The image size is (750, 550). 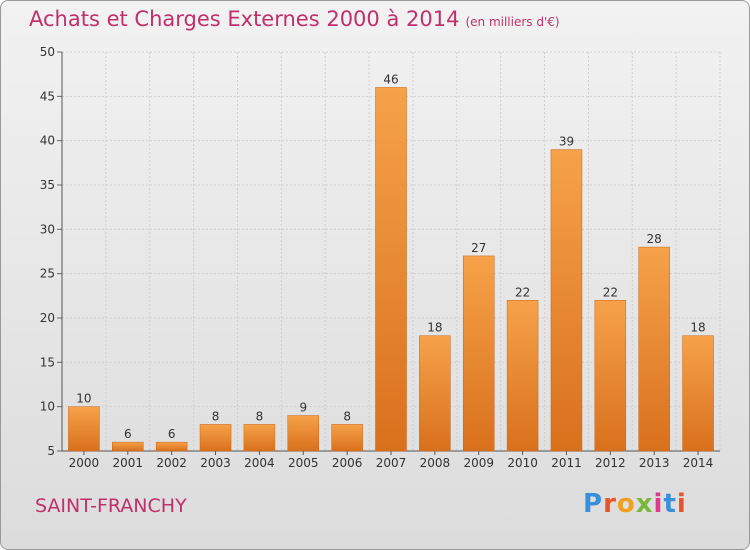 I want to click on y-tick-label: 15, so click(x=47, y=362).